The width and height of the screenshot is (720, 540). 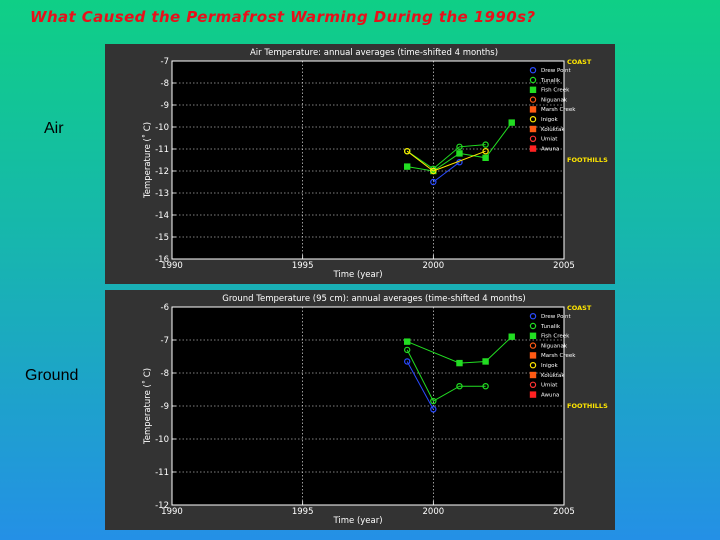 What do you see at coordinates (555, 91) in the screenshot?
I see `air-legend-label-fish-creek: Fish Creek` at bounding box center [555, 91].